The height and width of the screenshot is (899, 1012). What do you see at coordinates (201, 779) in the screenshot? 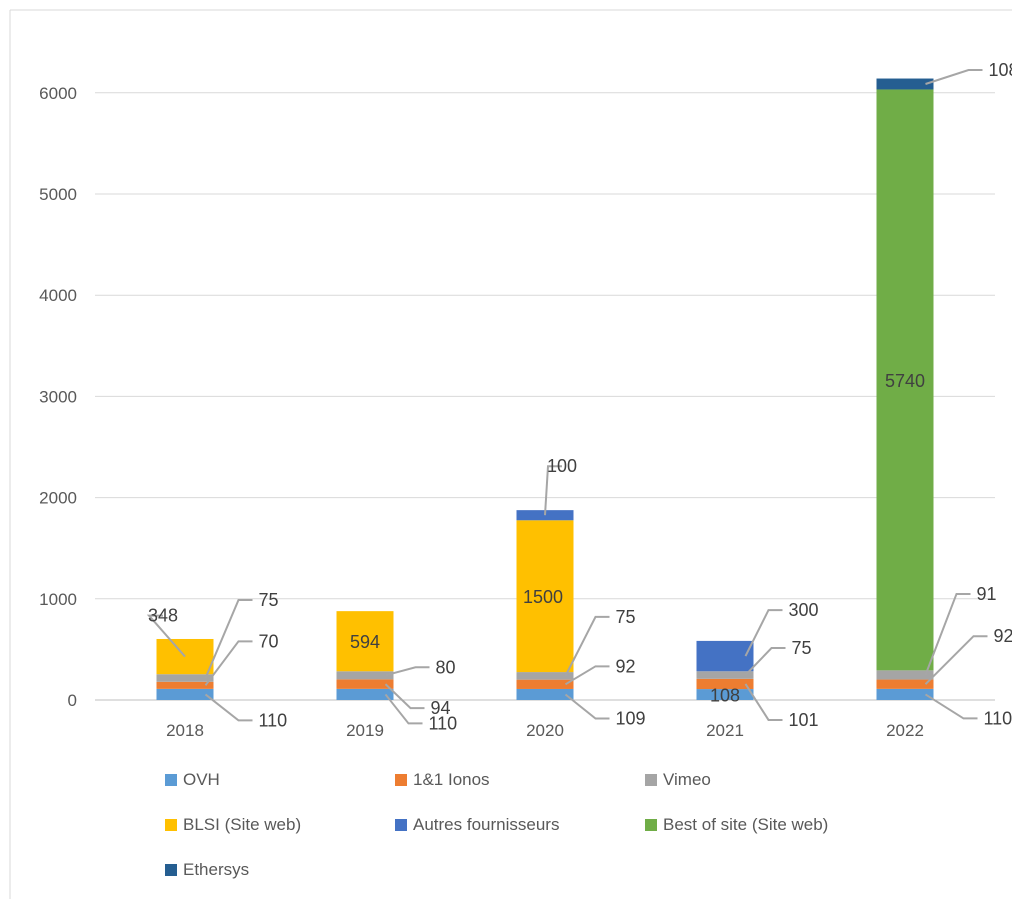
I see `legend-label: OVH` at bounding box center [201, 779].